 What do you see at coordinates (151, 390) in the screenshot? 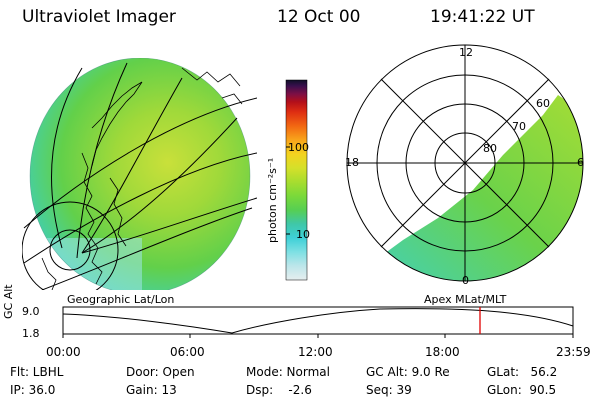
I see `status-gain: Gain: 13` at bounding box center [151, 390].